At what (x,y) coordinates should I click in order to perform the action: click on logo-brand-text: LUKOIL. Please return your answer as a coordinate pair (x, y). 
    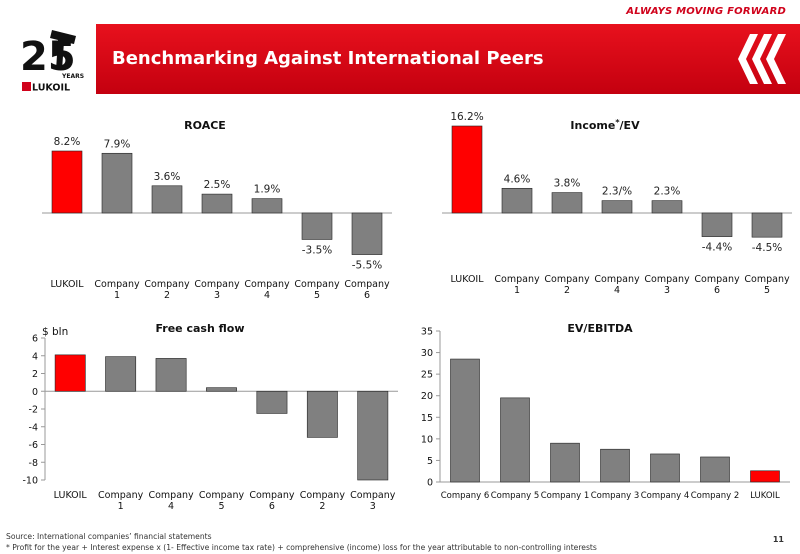
    Looking at the image, I should click on (51, 88).